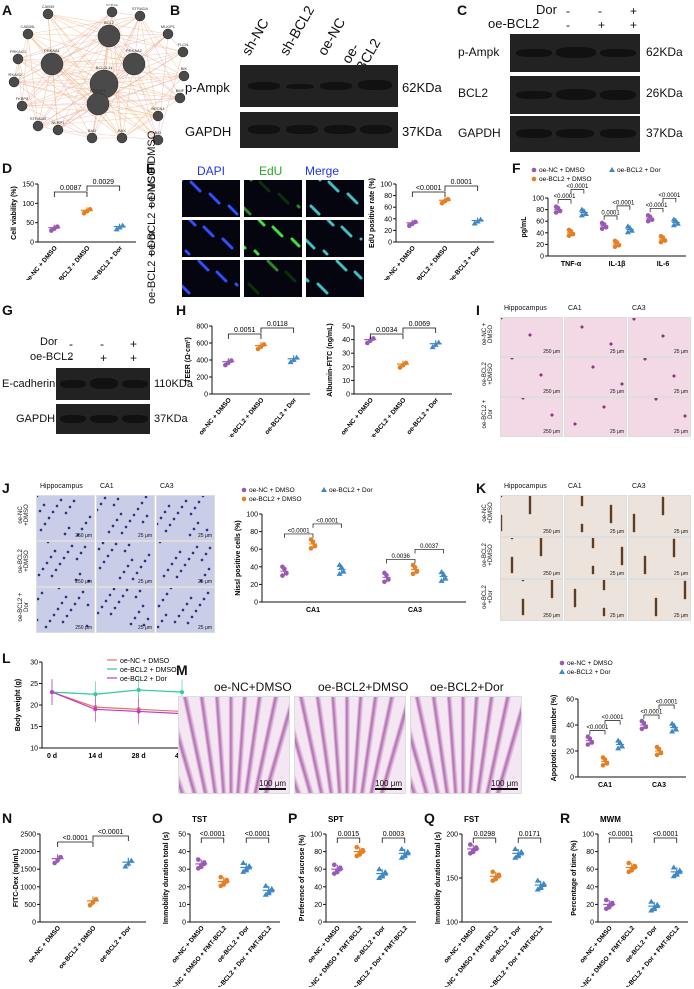  What do you see at coordinates (485, 834) in the screenshot?
I see `p-value: 0.0298` at bounding box center [485, 834].